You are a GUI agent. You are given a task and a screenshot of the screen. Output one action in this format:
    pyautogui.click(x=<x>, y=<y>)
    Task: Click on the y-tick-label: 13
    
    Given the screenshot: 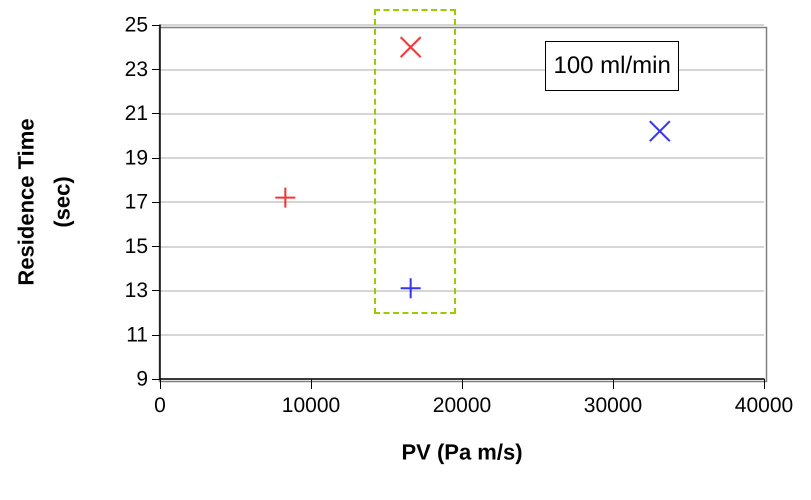 What is the action you would take?
    pyautogui.click(x=136, y=290)
    